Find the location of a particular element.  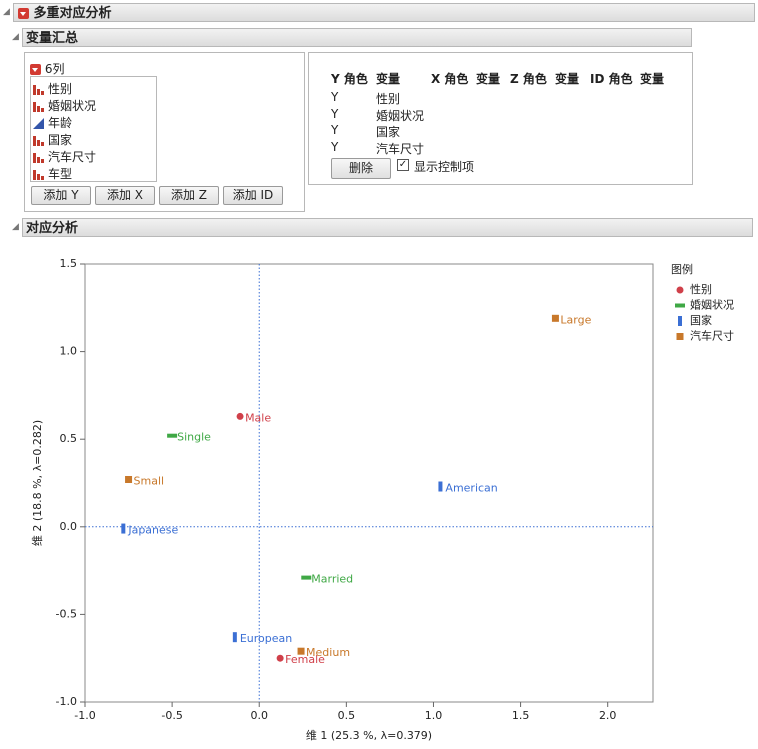

column-name: 性别 is located at coordinates (60, 89).